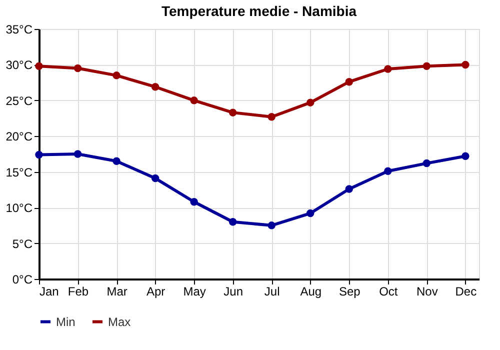  What do you see at coordinates (466, 291) in the screenshot?
I see `x-tick-label: Dec` at bounding box center [466, 291].